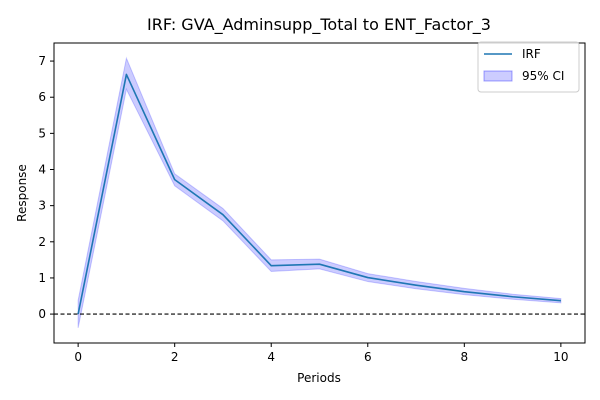 The image size is (600, 400). What do you see at coordinates (22, 193) in the screenshot?
I see `y-axis-label: Response` at bounding box center [22, 193].